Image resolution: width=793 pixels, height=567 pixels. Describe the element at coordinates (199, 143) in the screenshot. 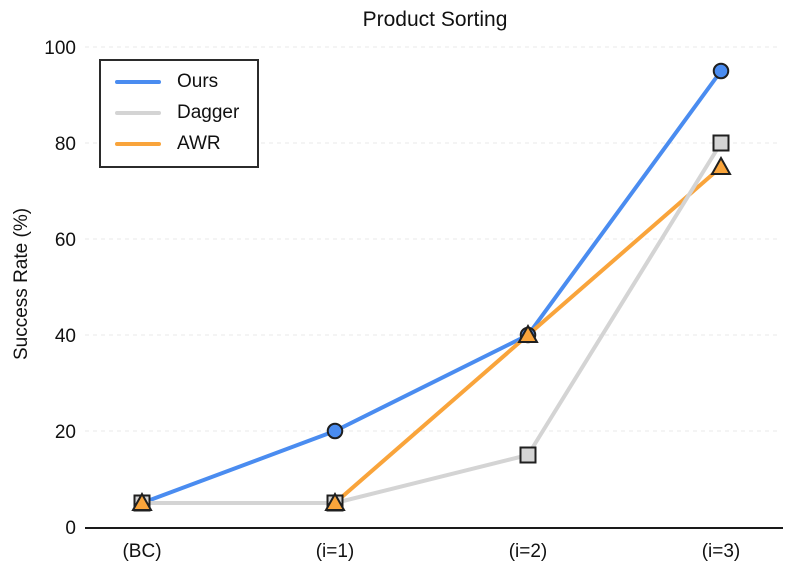

I see `legend-label-awr: AWR` at that location.